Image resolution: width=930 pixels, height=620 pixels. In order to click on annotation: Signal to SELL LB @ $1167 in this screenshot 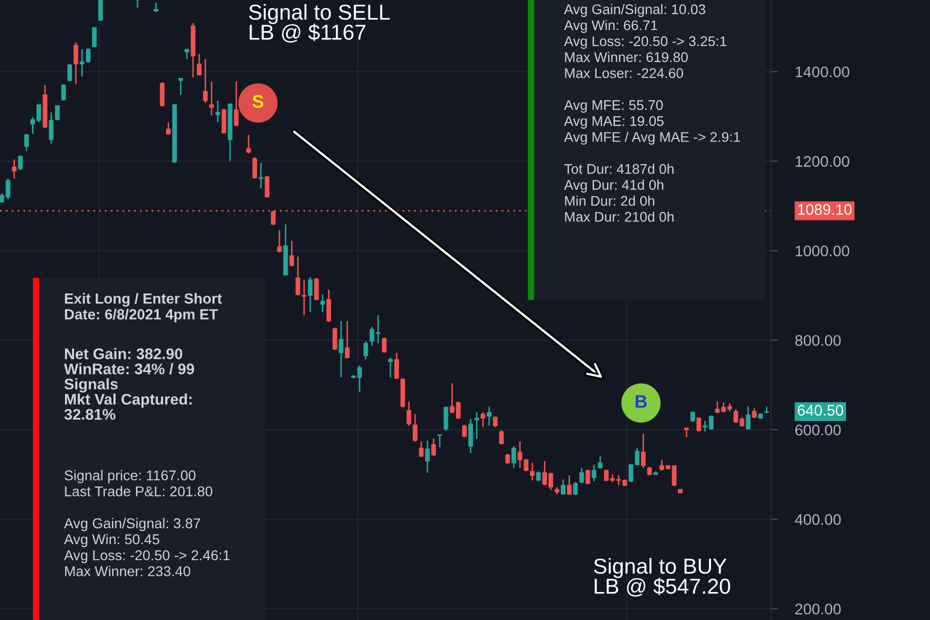, I will do `click(319, 23)`.